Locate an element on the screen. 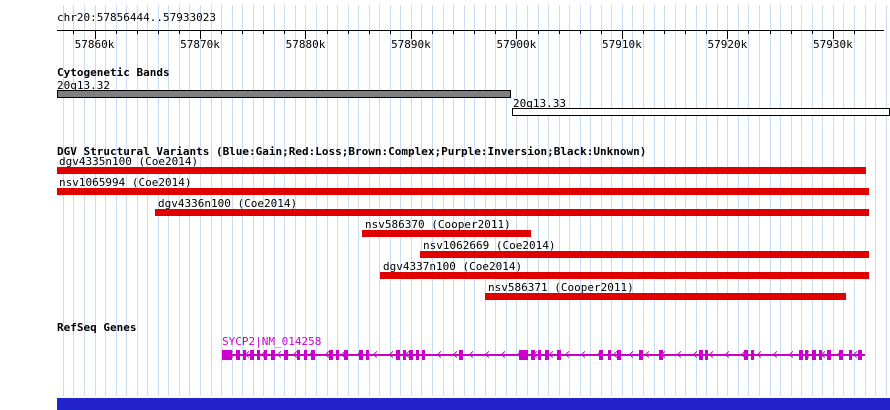 This screenshot has width=890, height=410. gene-intron-line is located at coordinates (543, 355).